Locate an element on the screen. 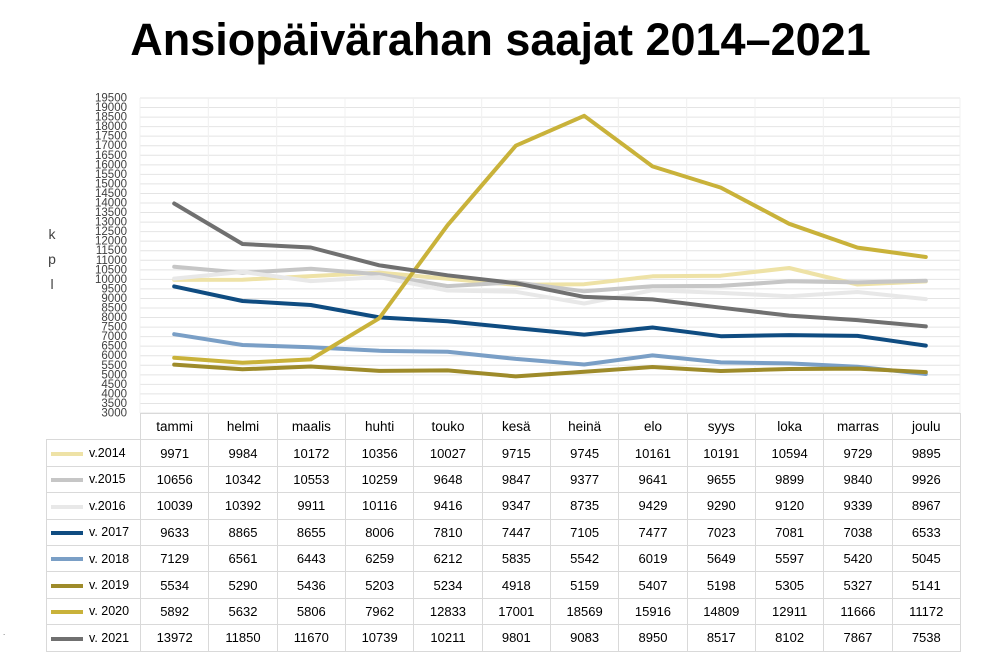 The image size is (1001, 653). table-cell: 7810 is located at coordinates (448, 532).